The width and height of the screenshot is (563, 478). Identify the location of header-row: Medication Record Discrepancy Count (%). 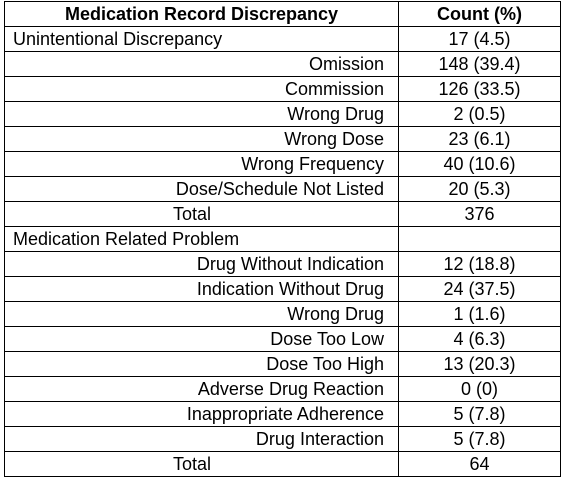
(282, 14).